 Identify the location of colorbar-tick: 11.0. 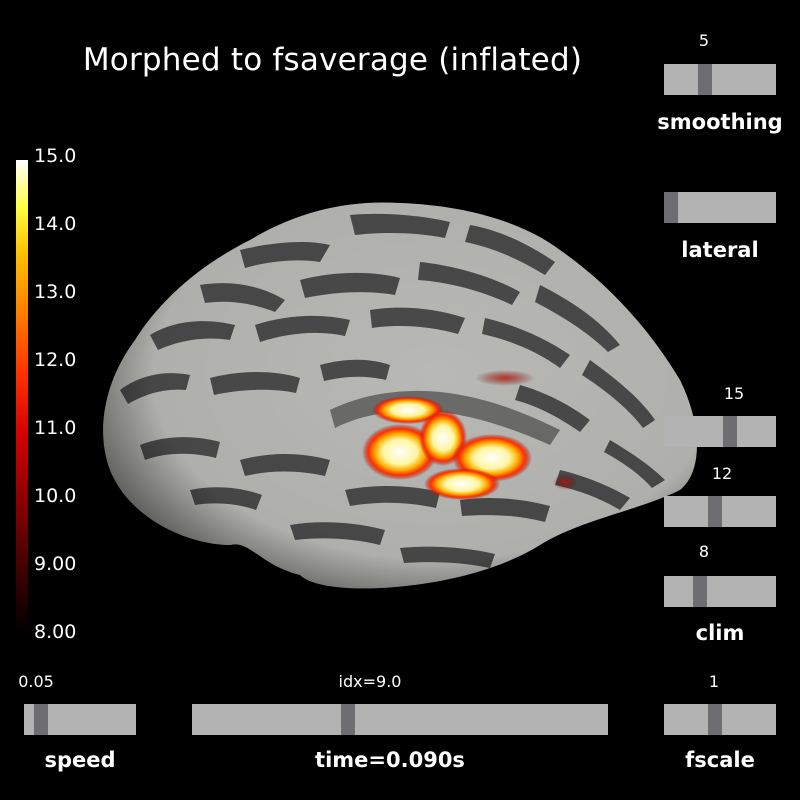
(55, 428).